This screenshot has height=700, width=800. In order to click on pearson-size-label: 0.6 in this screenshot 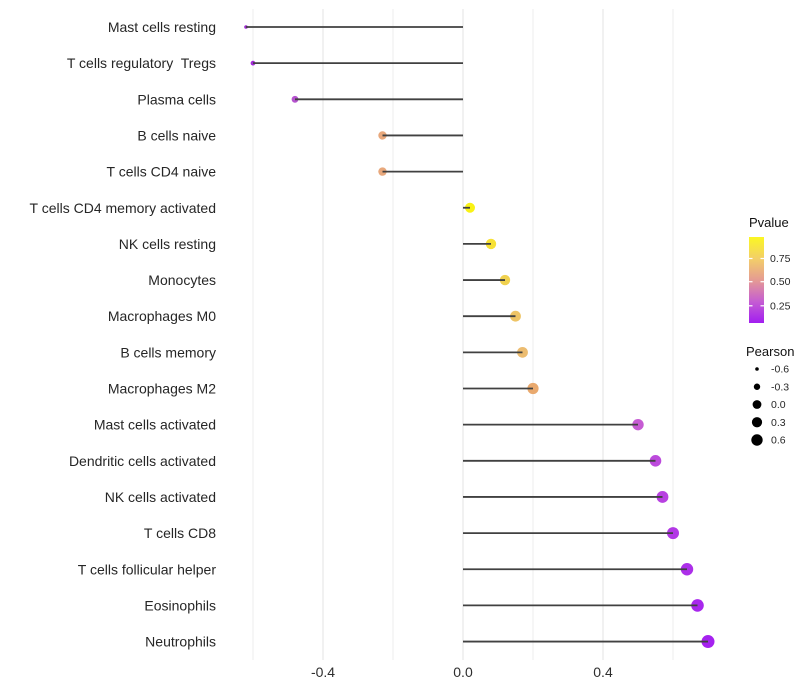, I will do `click(778, 441)`.